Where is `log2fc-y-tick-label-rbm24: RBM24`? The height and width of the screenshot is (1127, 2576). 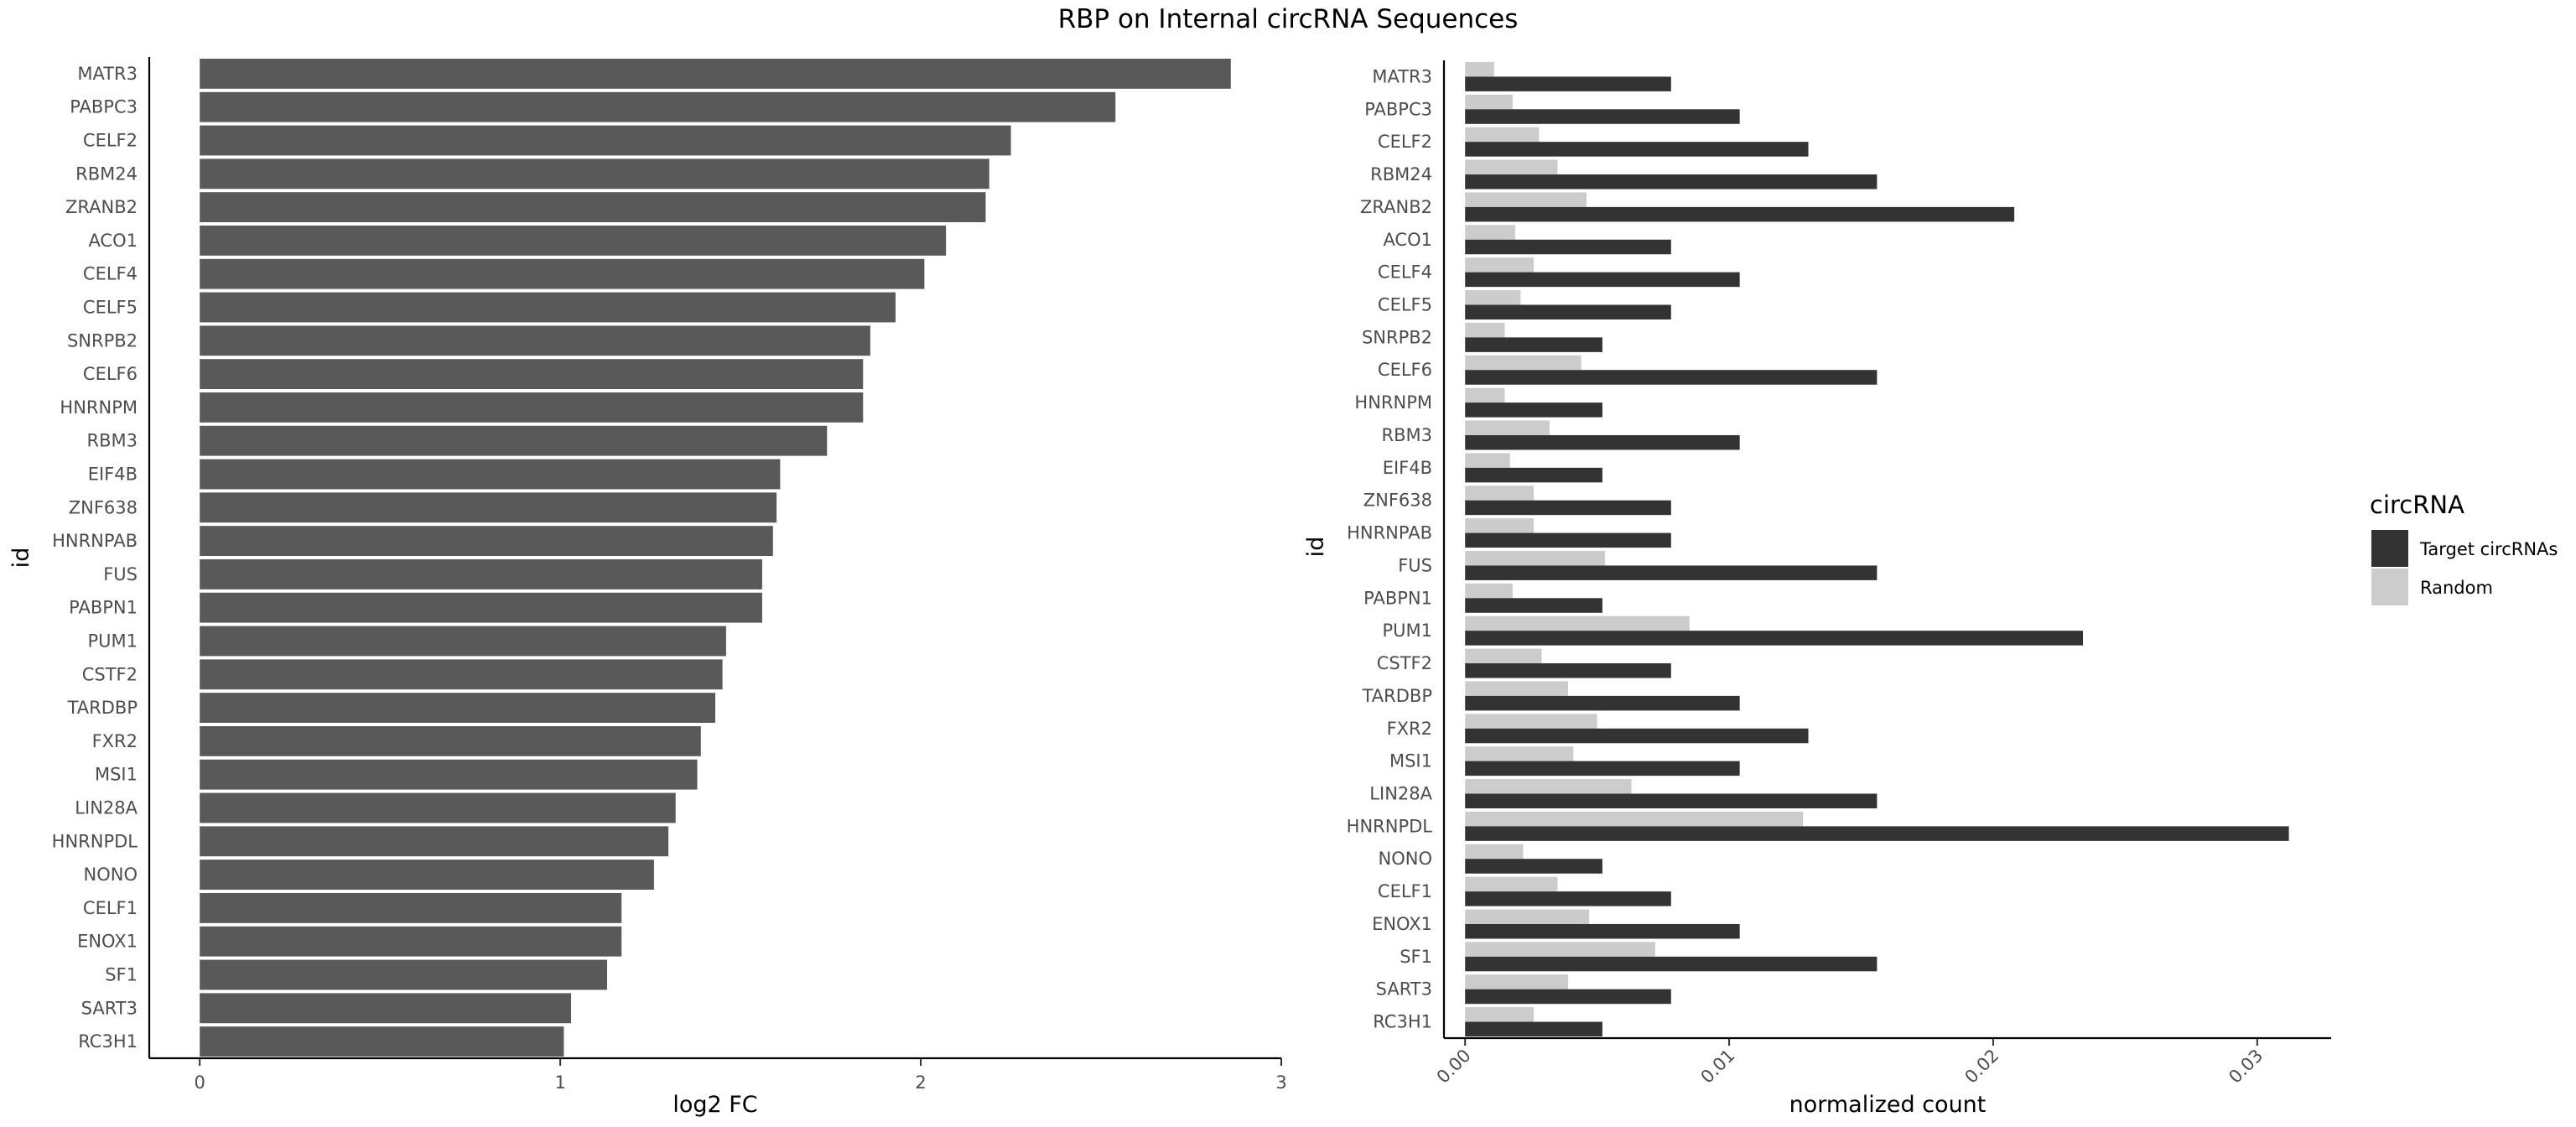
log2fc-y-tick-label-rbm24: RBM24 is located at coordinates (106, 174).